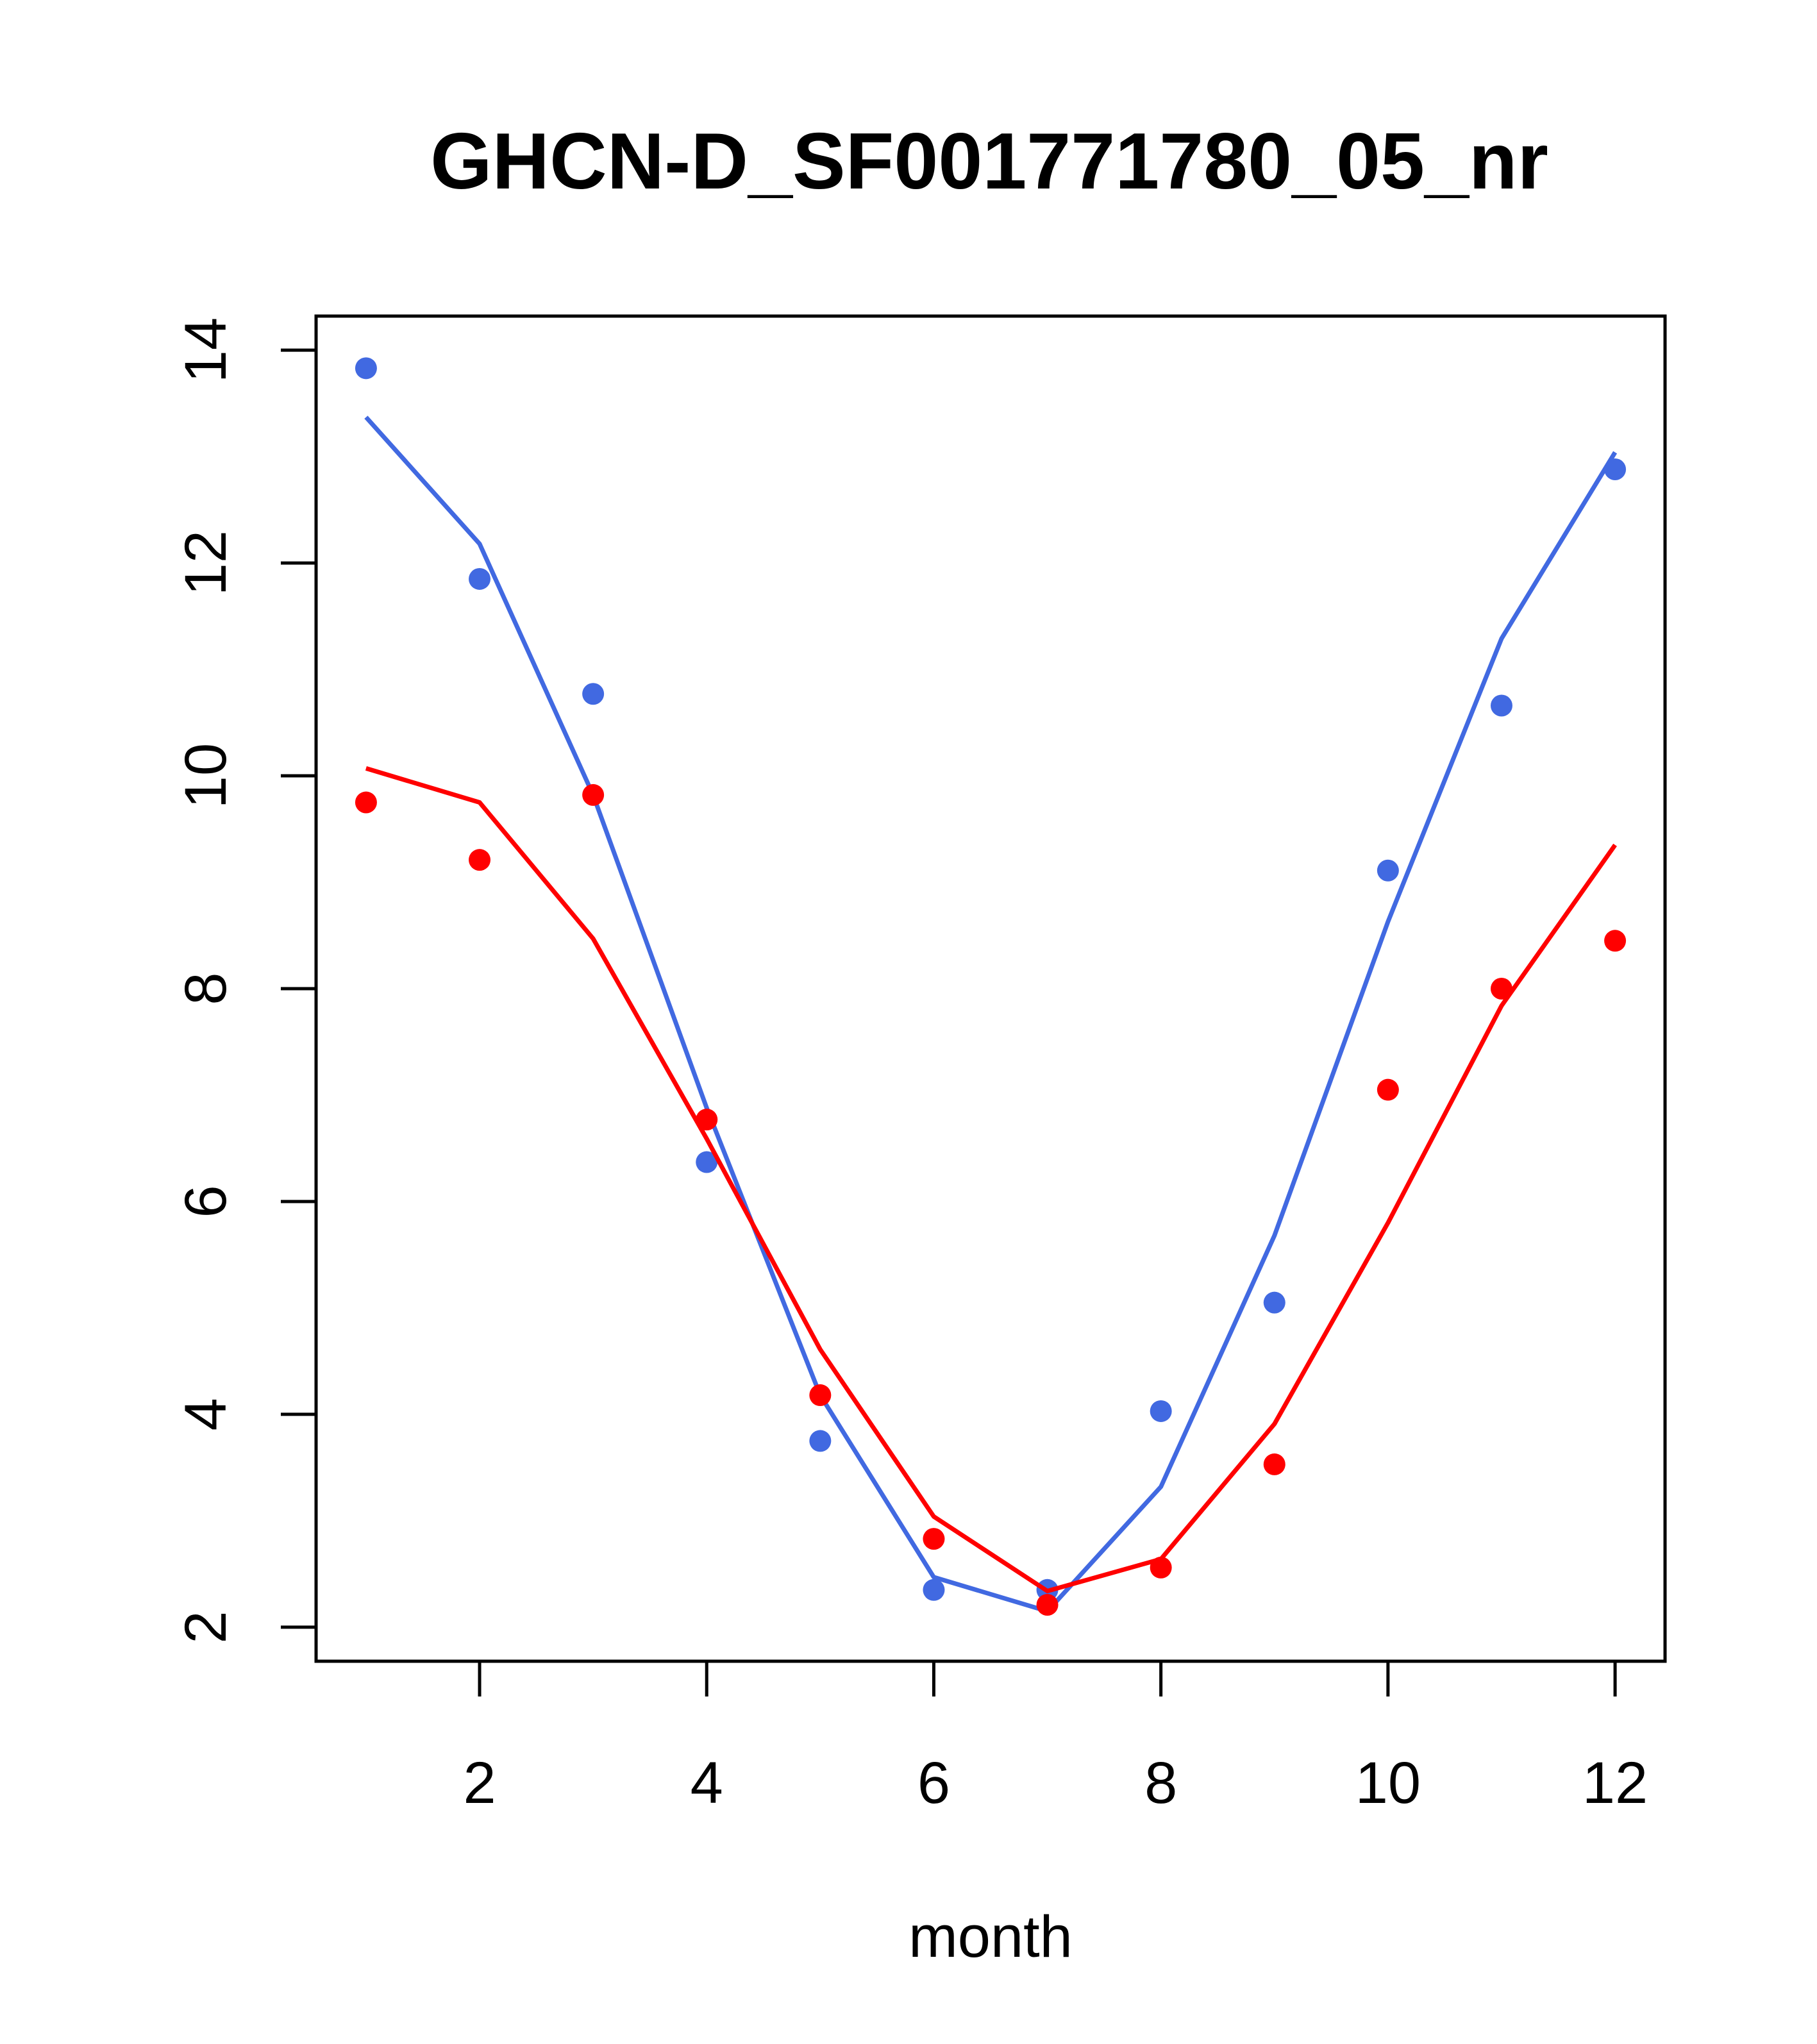 The height and width of the screenshot is (2044, 1817). I want to click on y-axis: 2 4 6 8 10 12 14, so click(246, 980).